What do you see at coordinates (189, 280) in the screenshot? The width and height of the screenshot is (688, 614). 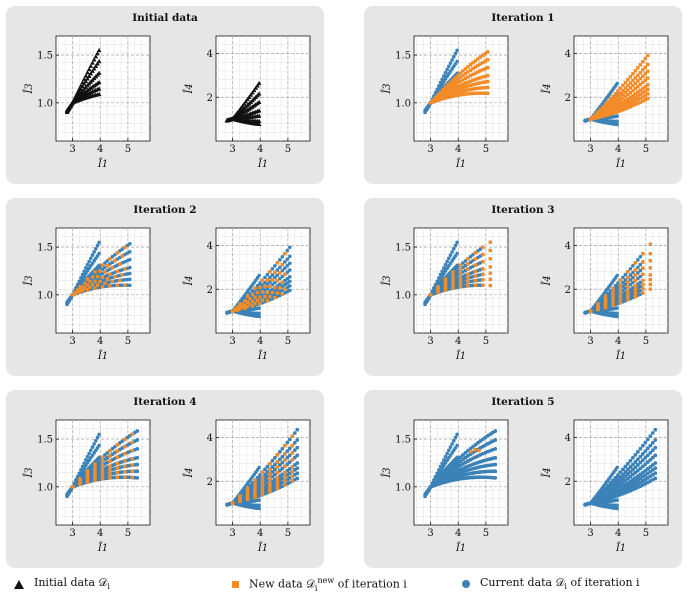 I see `panel-2-subplot-1-ylabel: Ī4` at bounding box center [189, 280].